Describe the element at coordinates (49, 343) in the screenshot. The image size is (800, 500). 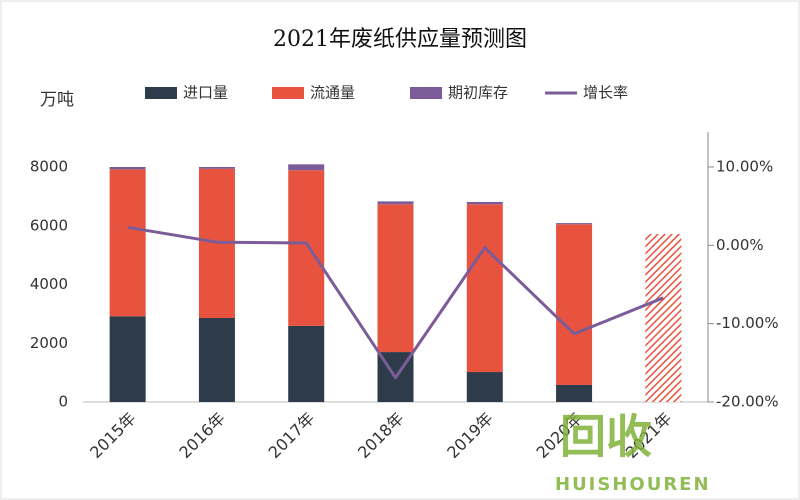
I see `y-tick-label: 2000` at that location.